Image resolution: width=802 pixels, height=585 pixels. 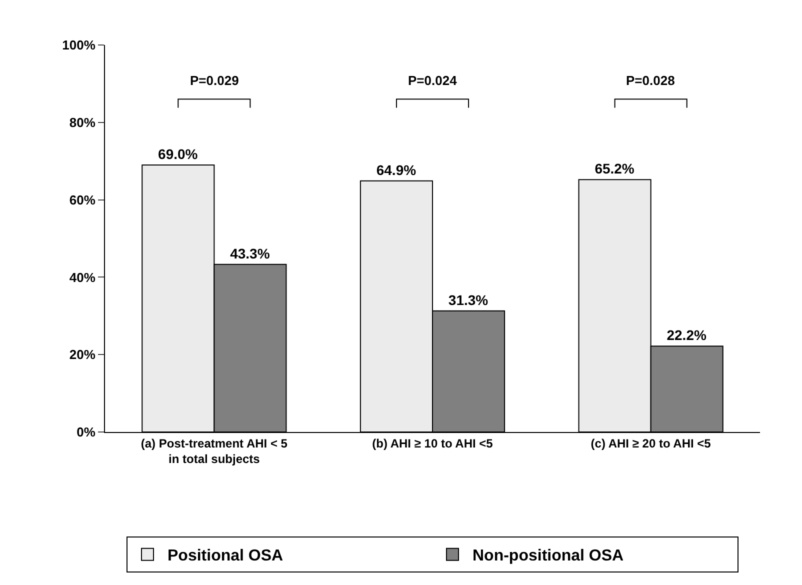 I want to click on y-tick-label: 40%, so click(x=82, y=277).